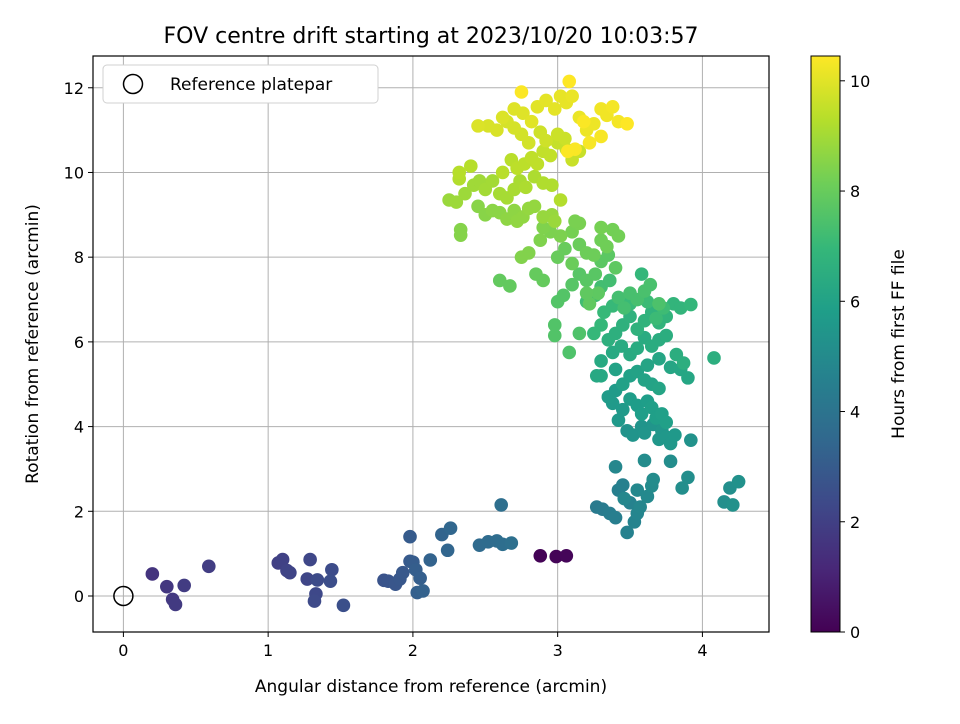  What do you see at coordinates (133, 84) in the screenshot?
I see `legend-open-circle-icon` at bounding box center [133, 84].